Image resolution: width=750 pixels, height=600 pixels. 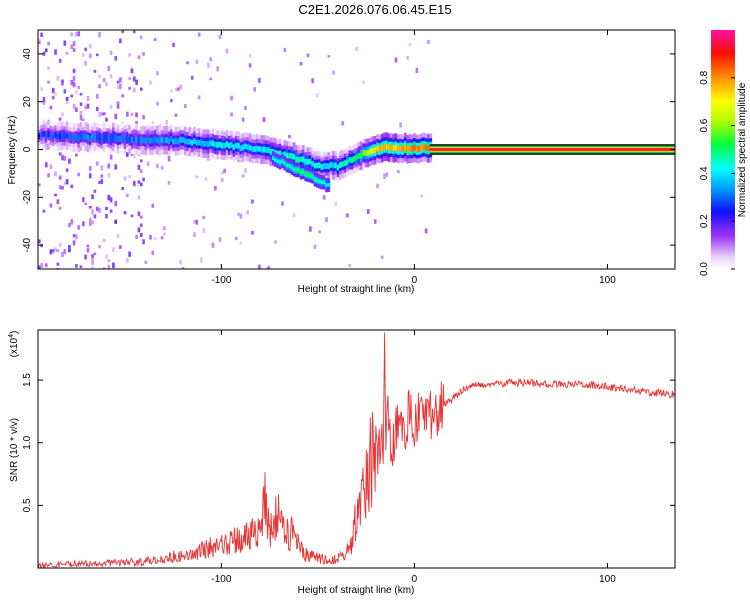 I want to click on figure-title: C2E1.2026.076.06.45.E15, so click(x=374, y=9).